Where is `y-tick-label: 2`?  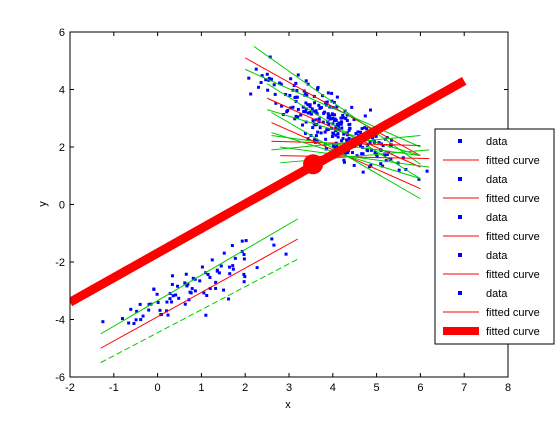
y-tick-label: 2 is located at coordinates (62, 148).